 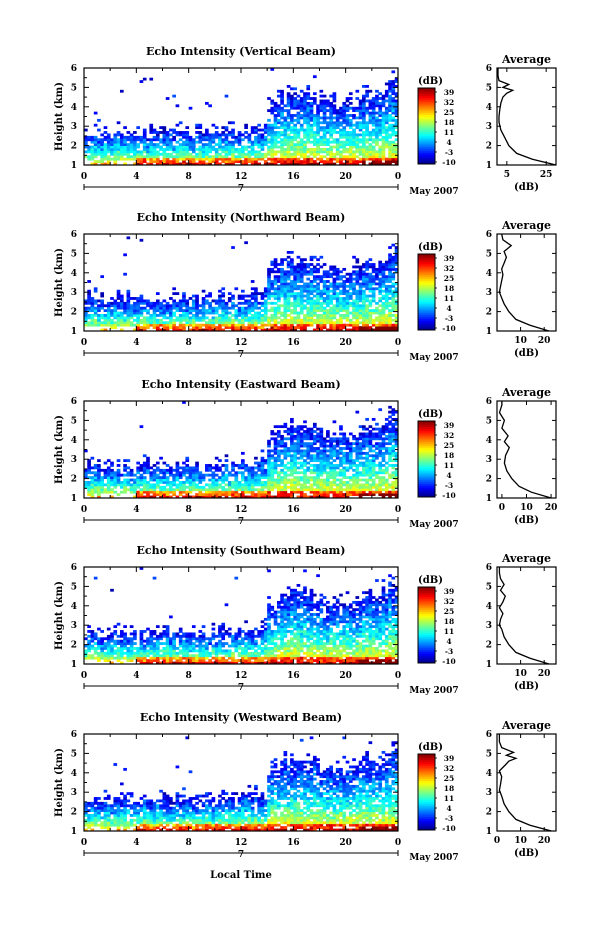 I want to click on x-tick-label: 4, so click(x=136, y=343).